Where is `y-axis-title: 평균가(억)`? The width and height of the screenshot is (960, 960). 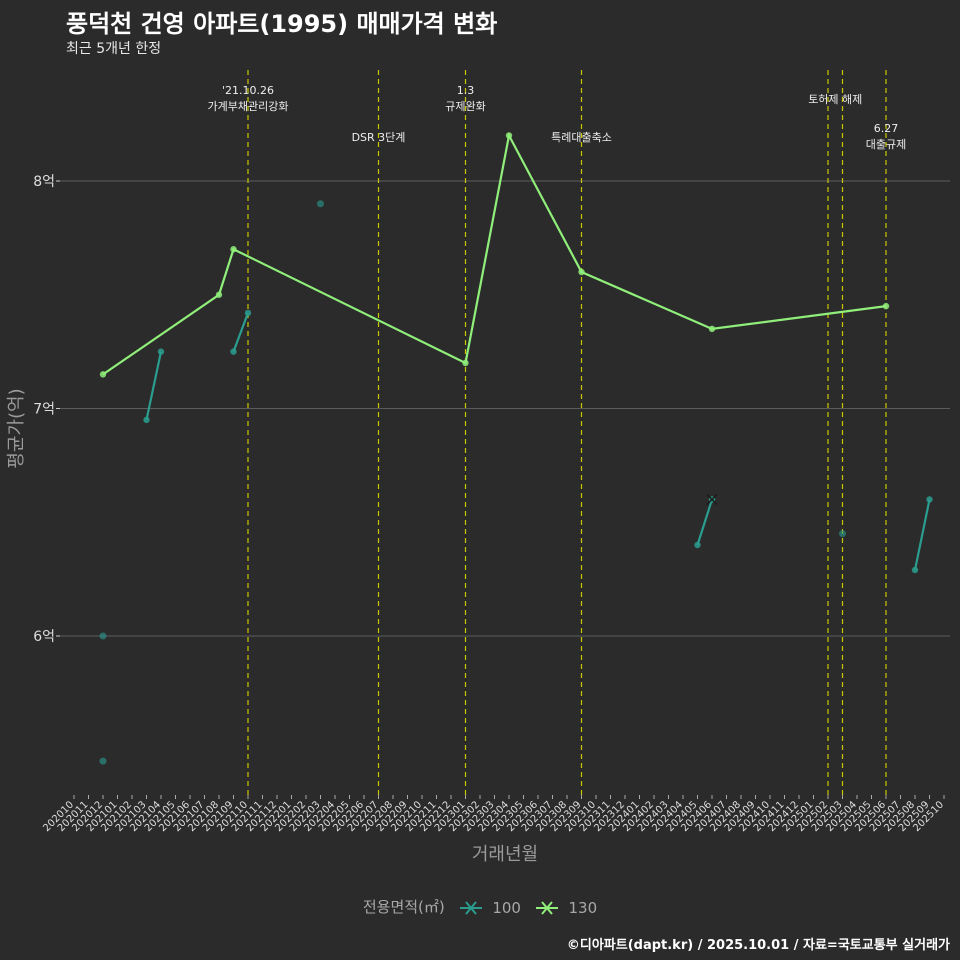
y-axis-title: 평균가(억) is located at coordinates (16, 428).